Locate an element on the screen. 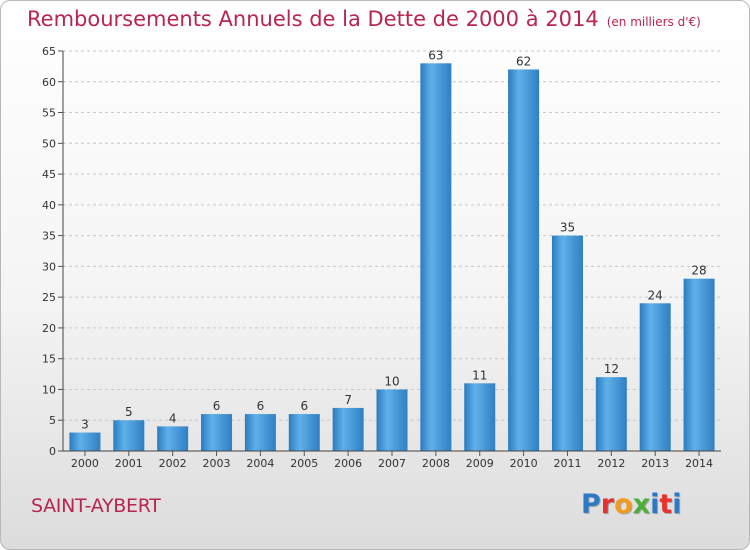 This screenshot has height=550, width=750. x-tick-label: 2003 is located at coordinates (217, 463).